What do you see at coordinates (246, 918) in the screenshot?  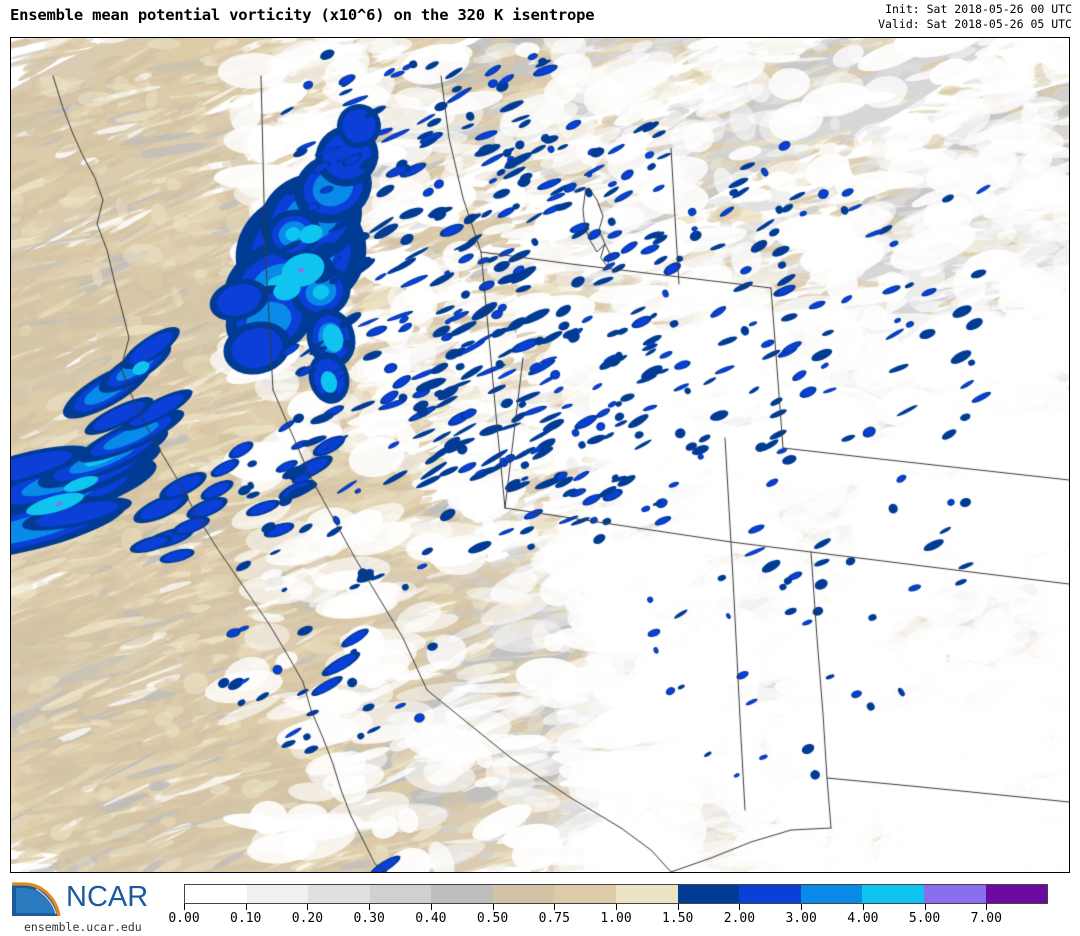 I see `colorbar-tick-label-1: 0.10` at bounding box center [246, 918].